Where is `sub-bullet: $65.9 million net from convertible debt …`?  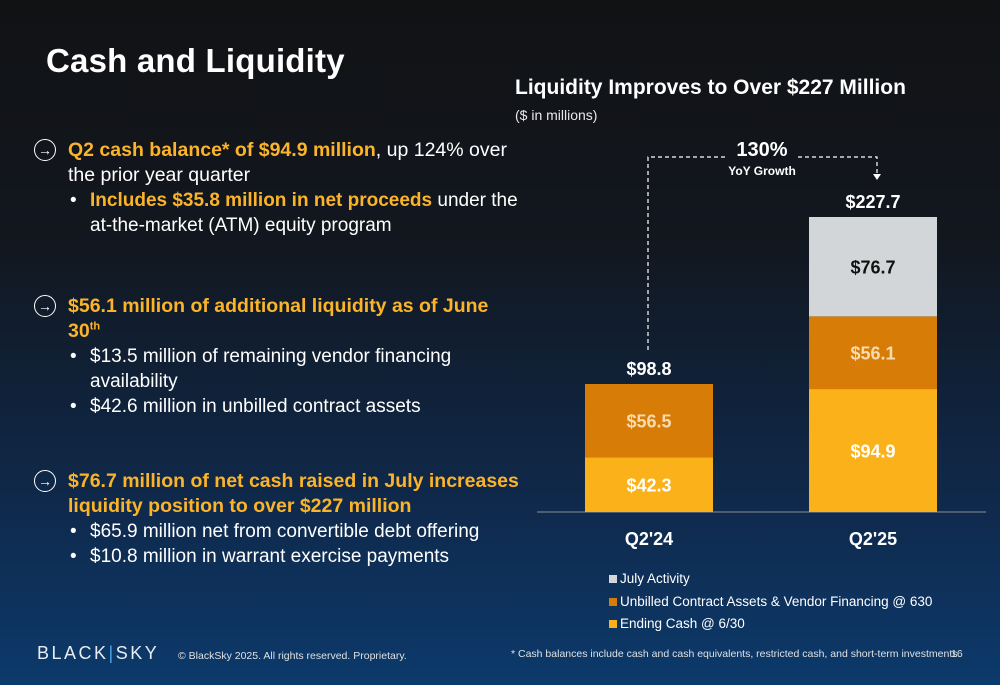 sub-bullet: $65.9 million net from convertible debt … is located at coordinates (296, 531).